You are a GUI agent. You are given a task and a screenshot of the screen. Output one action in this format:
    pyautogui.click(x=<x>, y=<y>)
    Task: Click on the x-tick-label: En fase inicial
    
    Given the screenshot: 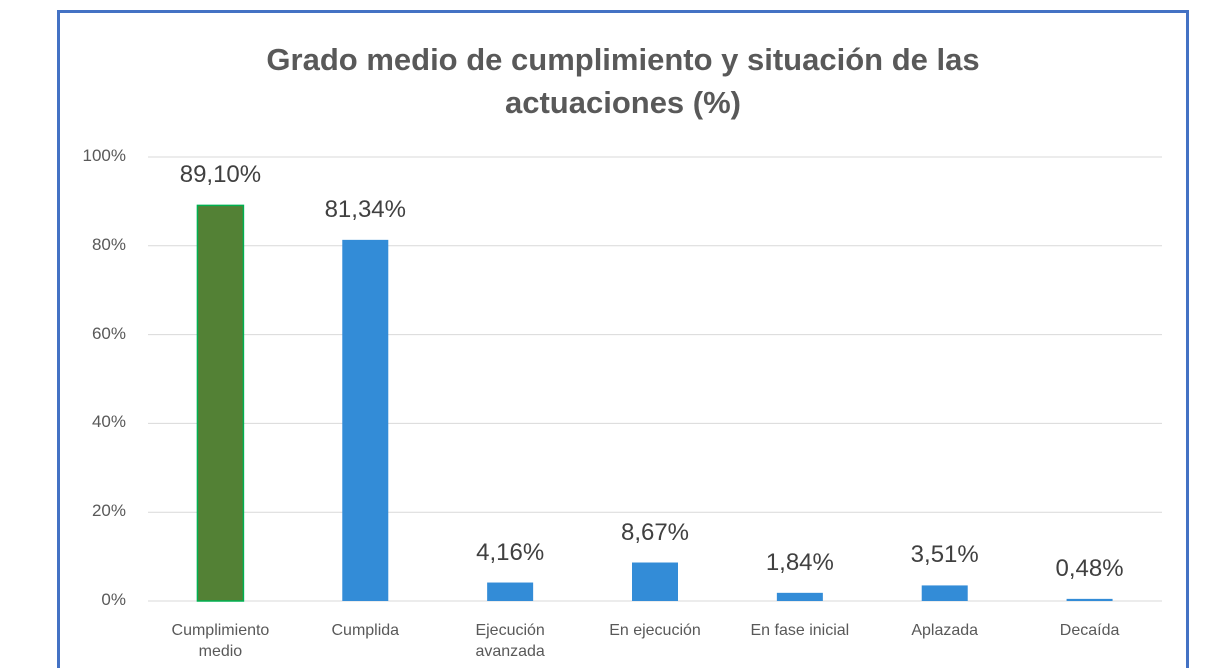 What is the action you would take?
    pyautogui.click(x=800, y=630)
    